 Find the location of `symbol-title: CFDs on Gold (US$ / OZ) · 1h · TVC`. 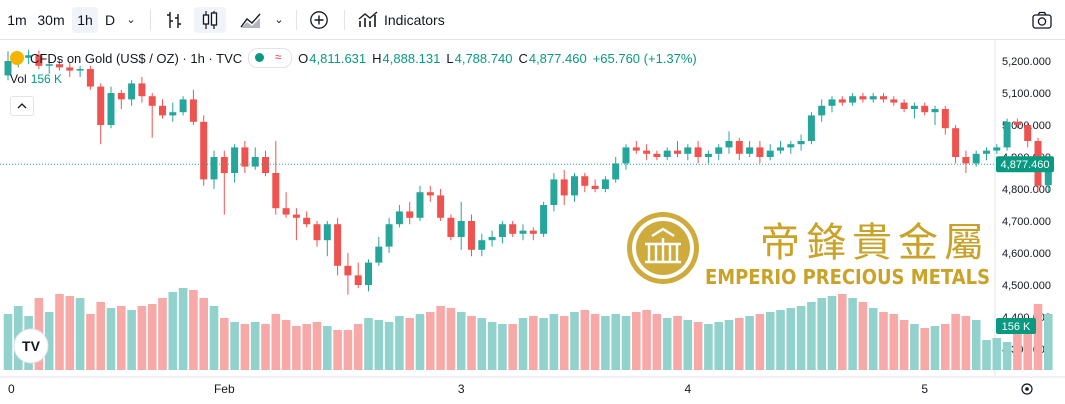

symbol-title: CFDs on Gold (US$ / OZ) · 1h · TVC is located at coordinates (136, 58).